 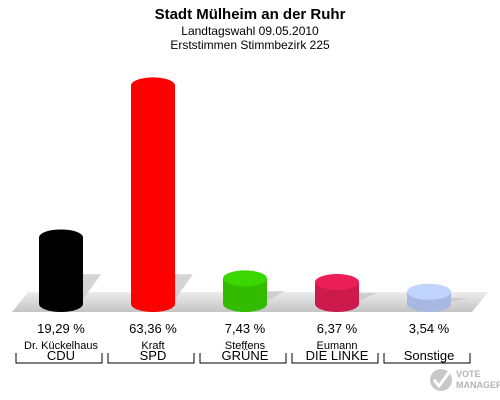 What do you see at coordinates (250, 45) in the screenshot?
I see `chart-subtitle-district: Erststimmen Stimmbezirk 225` at bounding box center [250, 45].